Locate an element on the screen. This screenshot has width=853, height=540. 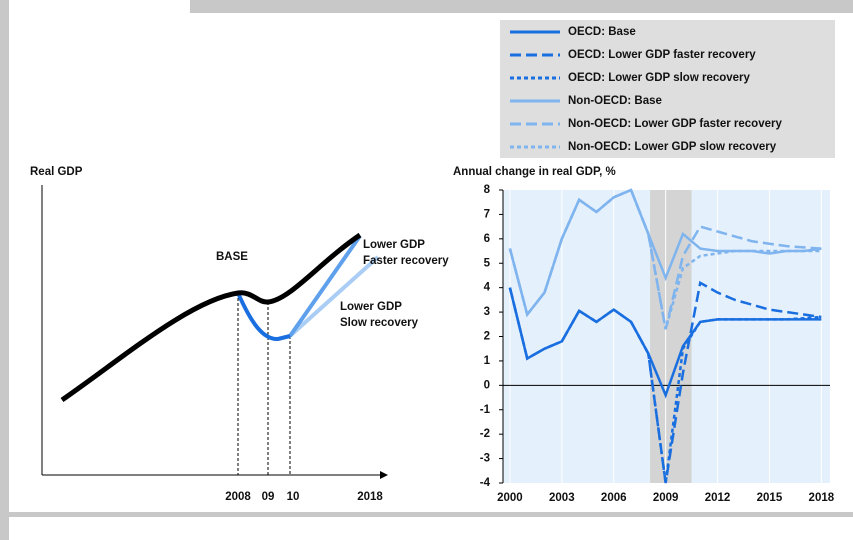
faster-label: Lower GDP is located at coordinates (394, 245).